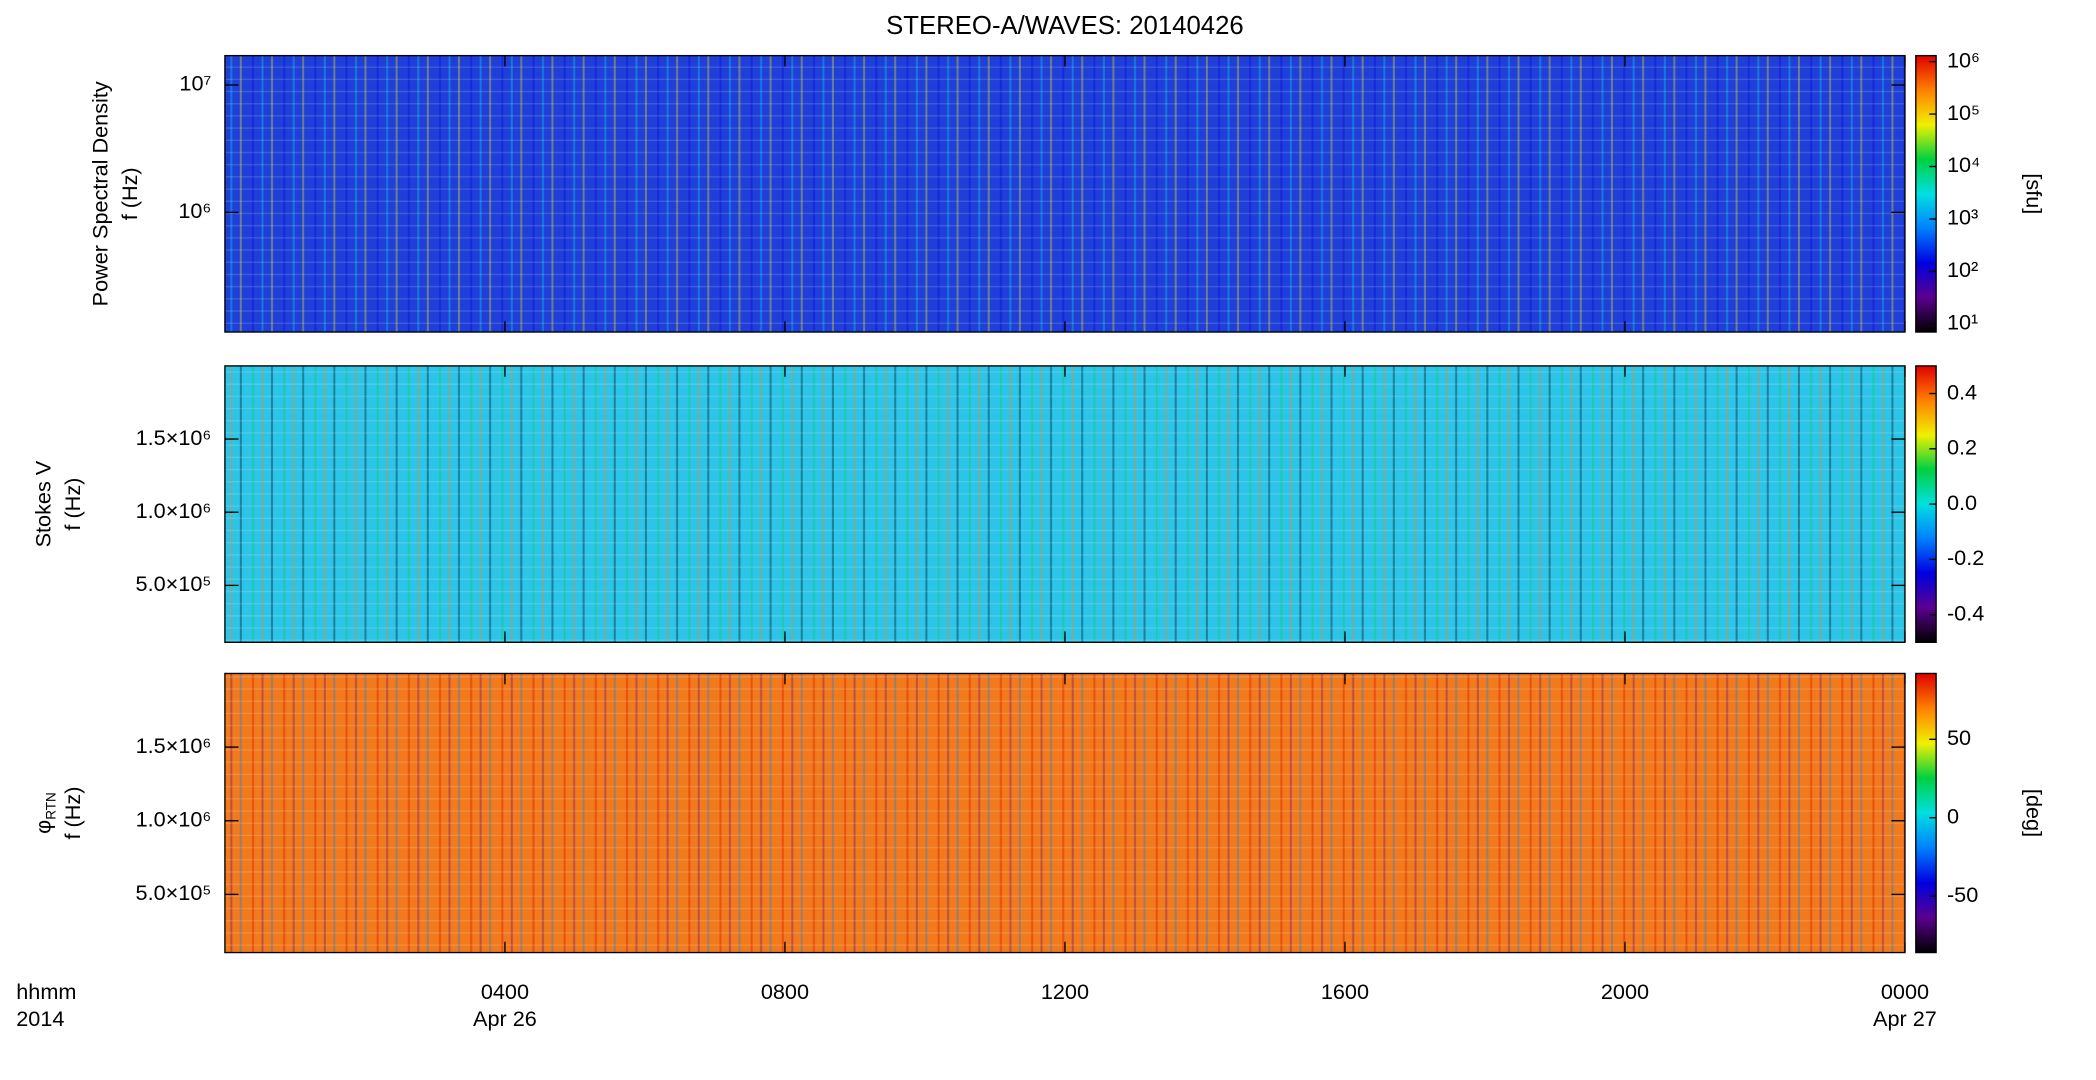 The width and height of the screenshot is (2096, 1080). What do you see at coordinates (1965, 612) in the screenshot?
I see `colorbar-tick-label: -0.4` at bounding box center [1965, 612].